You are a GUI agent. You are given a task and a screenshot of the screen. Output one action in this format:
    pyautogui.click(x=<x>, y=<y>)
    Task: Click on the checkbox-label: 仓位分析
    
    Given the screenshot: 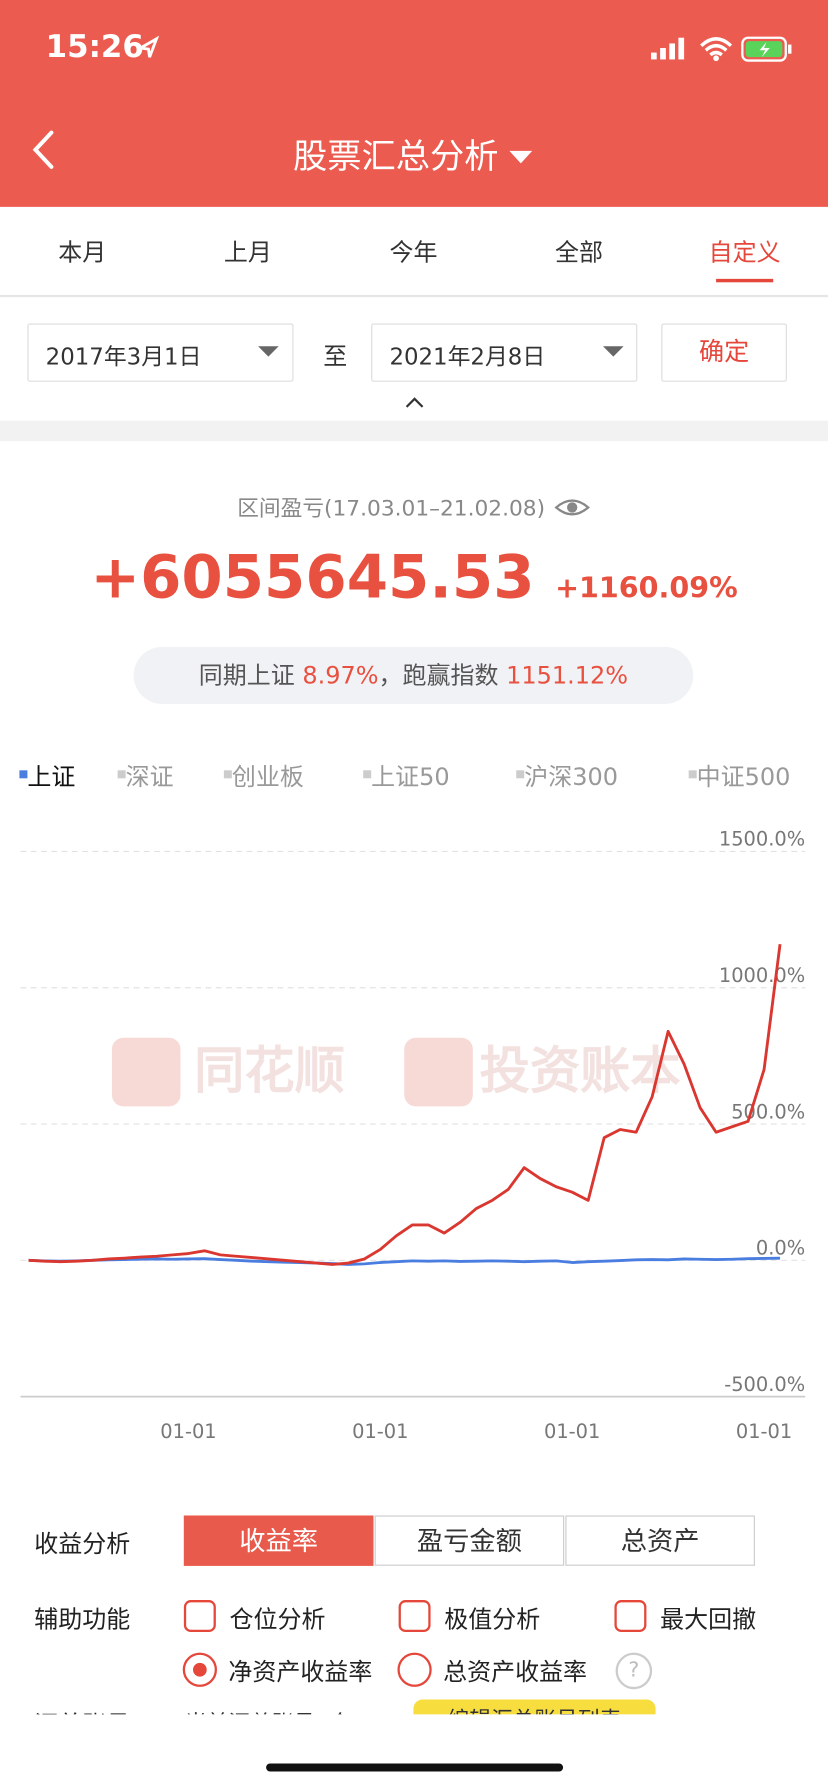 What is the action you would take?
    pyautogui.click(x=277, y=1619)
    